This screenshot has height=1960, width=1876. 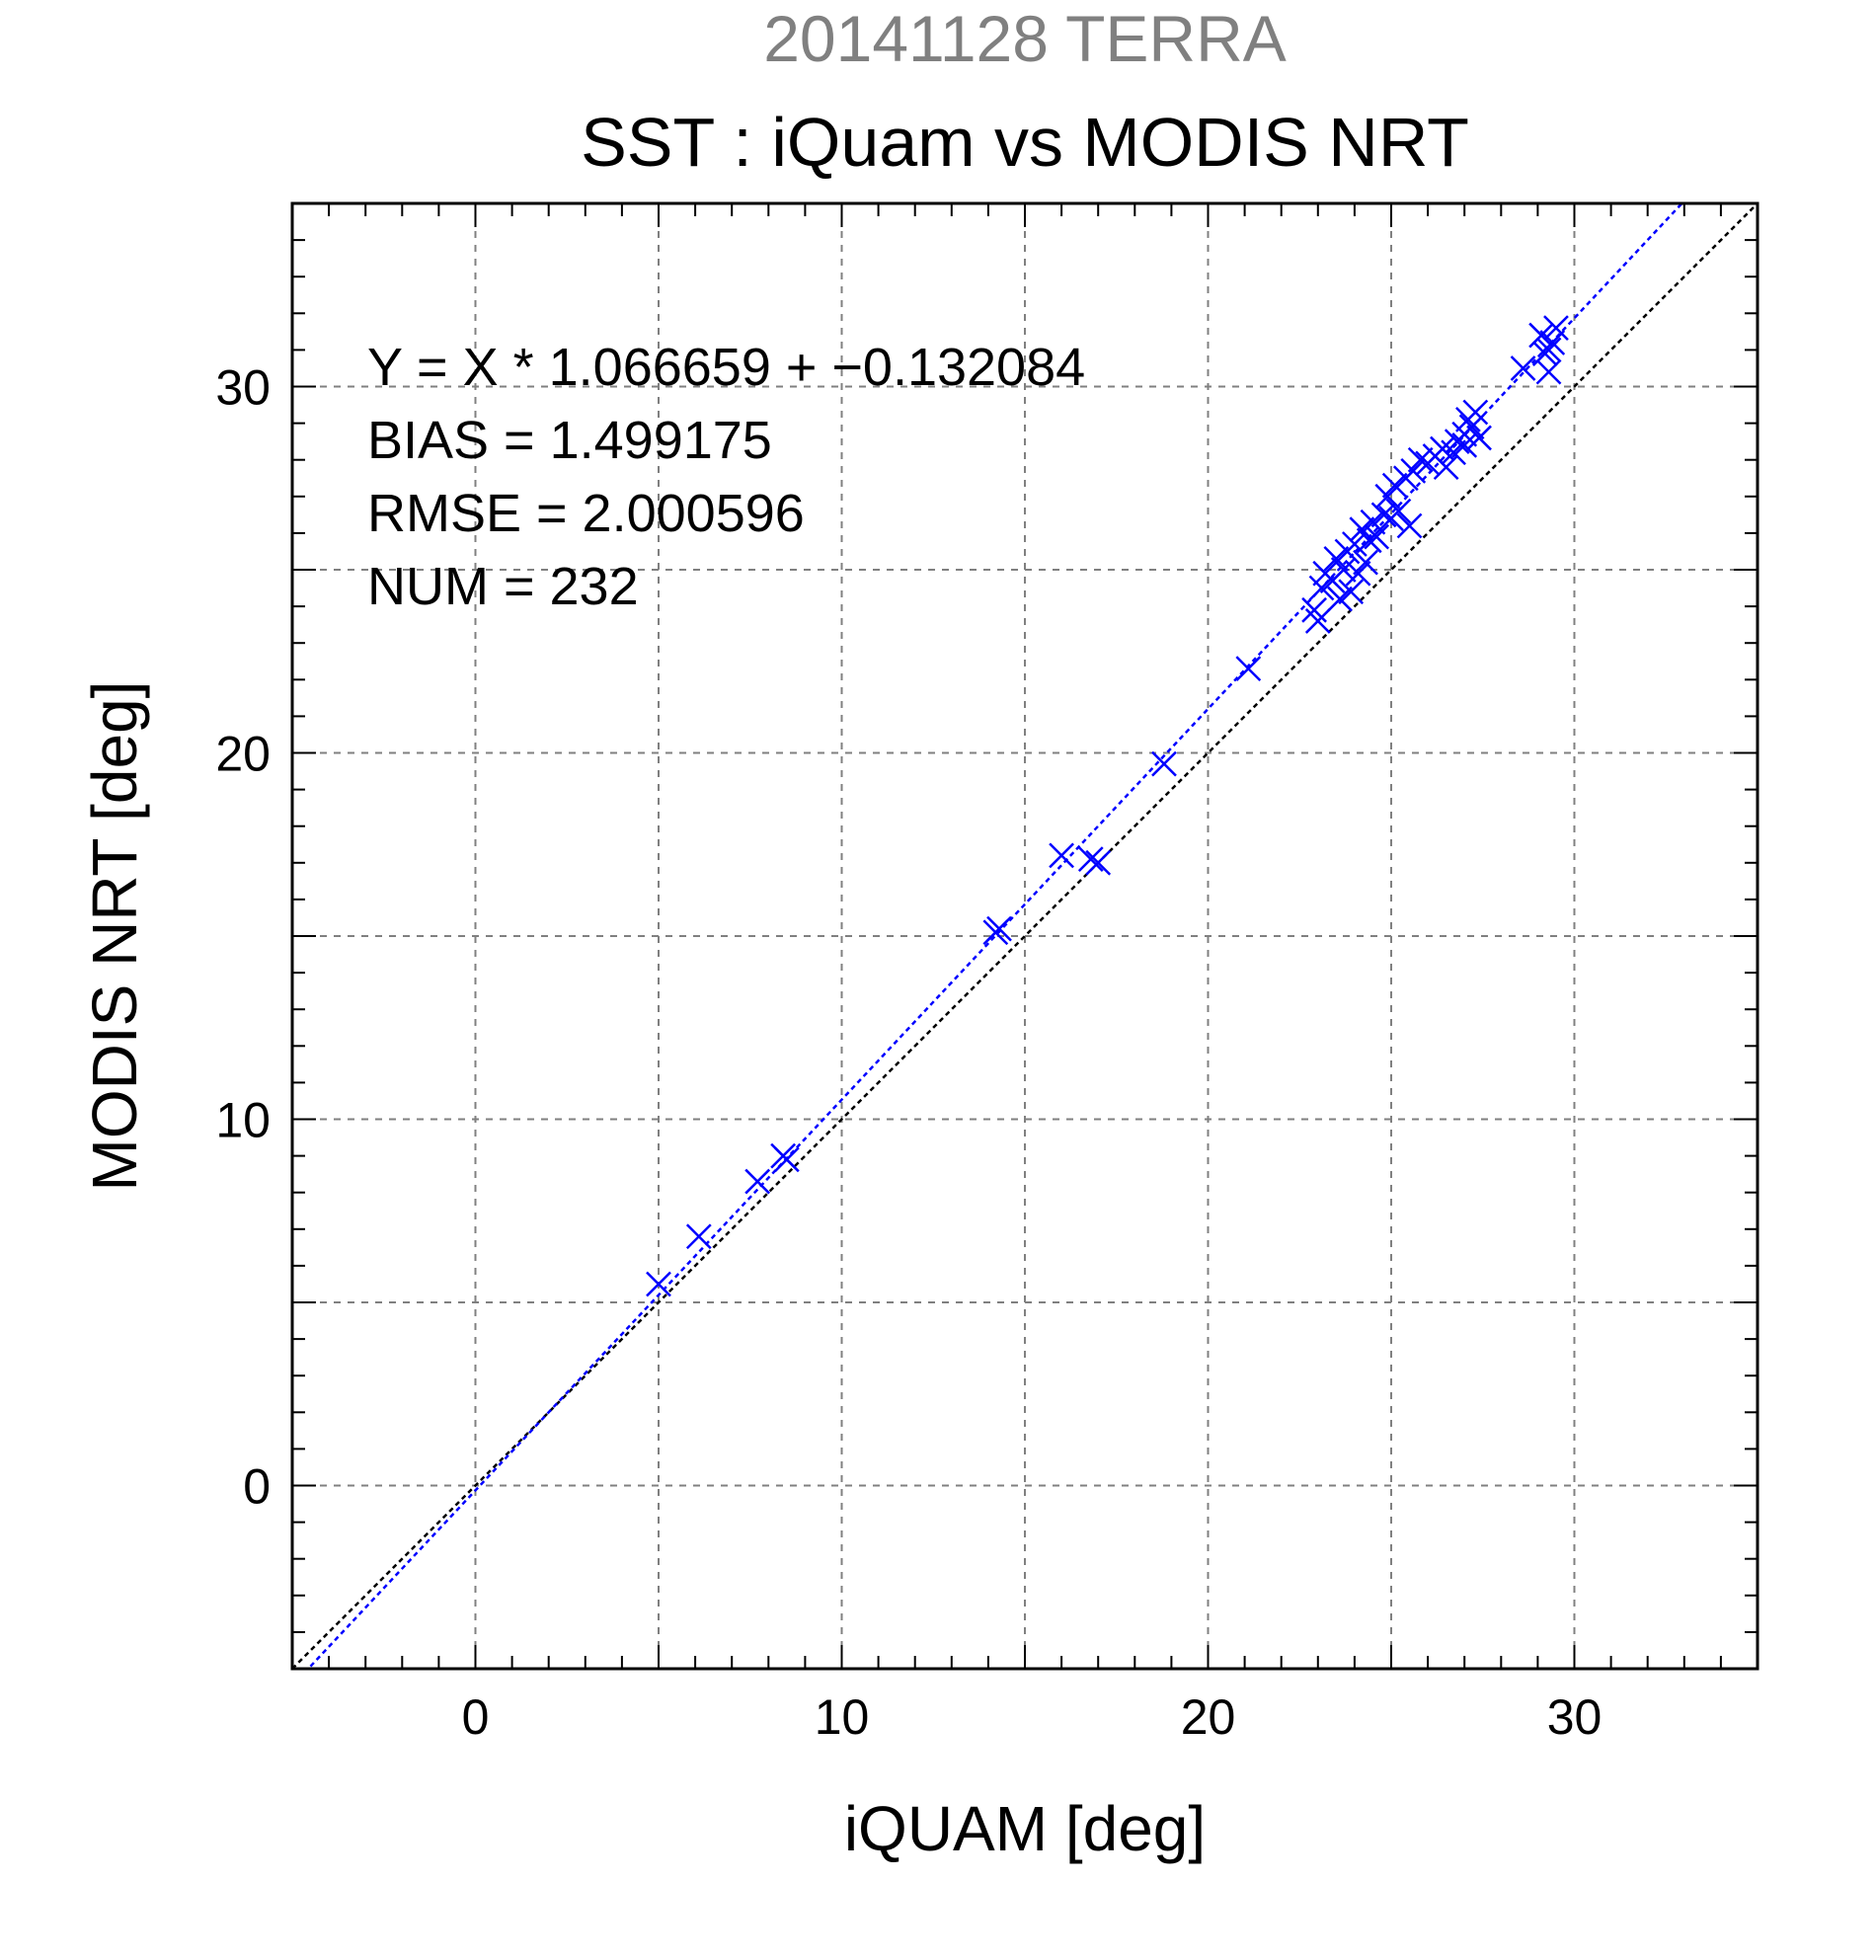 What do you see at coordinates (476, 1717) in the screenshot?
I see `x-tick-label: 0` at bounding box center [476, 1717].